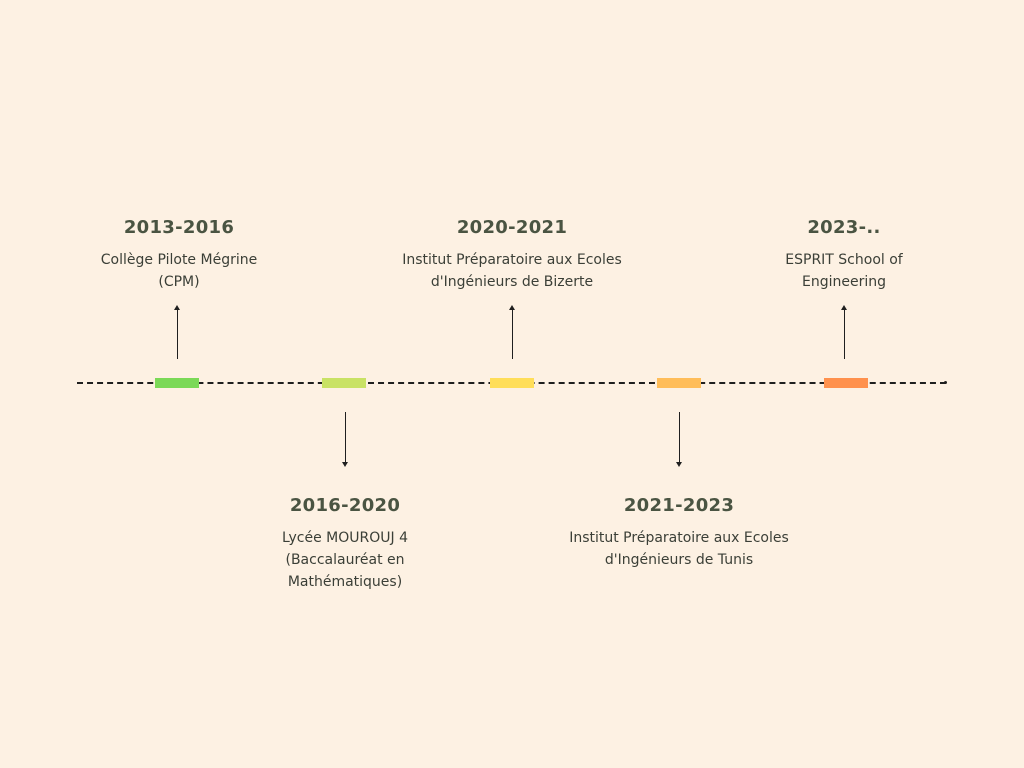 This screenshot has height=768, width=1024. What do you see at coordinates (679, 505) in the screenshot?
I see `event-years: 2021-2023` at bounding box center [679, 505].